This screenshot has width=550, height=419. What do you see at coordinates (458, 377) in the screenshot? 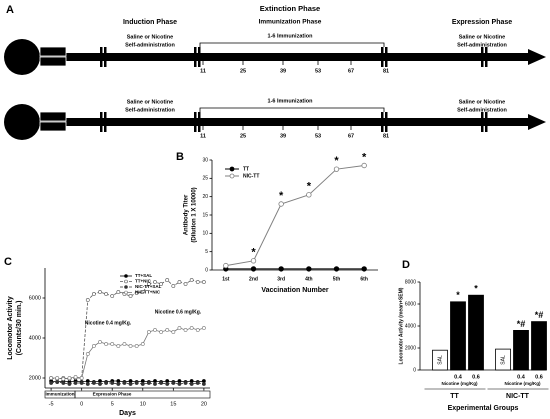
I see `dose-label: 0.4` at bounding box center [458, 377].